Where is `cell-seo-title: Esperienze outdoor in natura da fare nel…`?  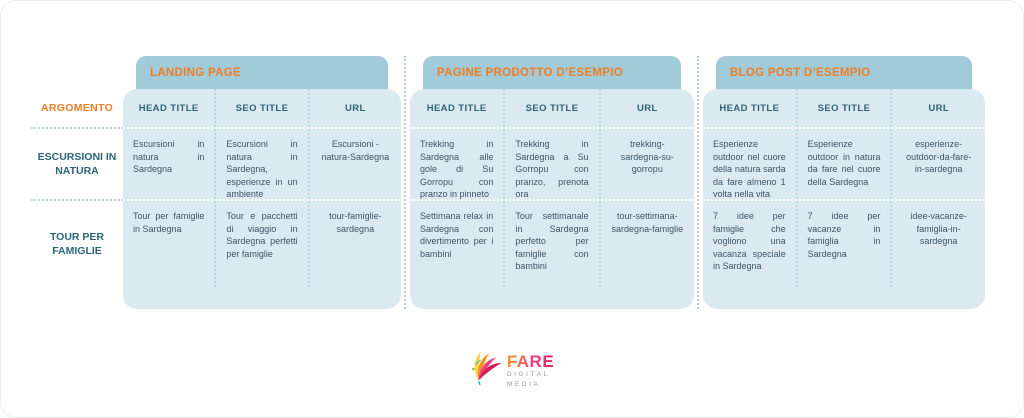
cell-seo-title: Esperienze outdoor in natura da fare nel… is located at coordinates (845, 164).